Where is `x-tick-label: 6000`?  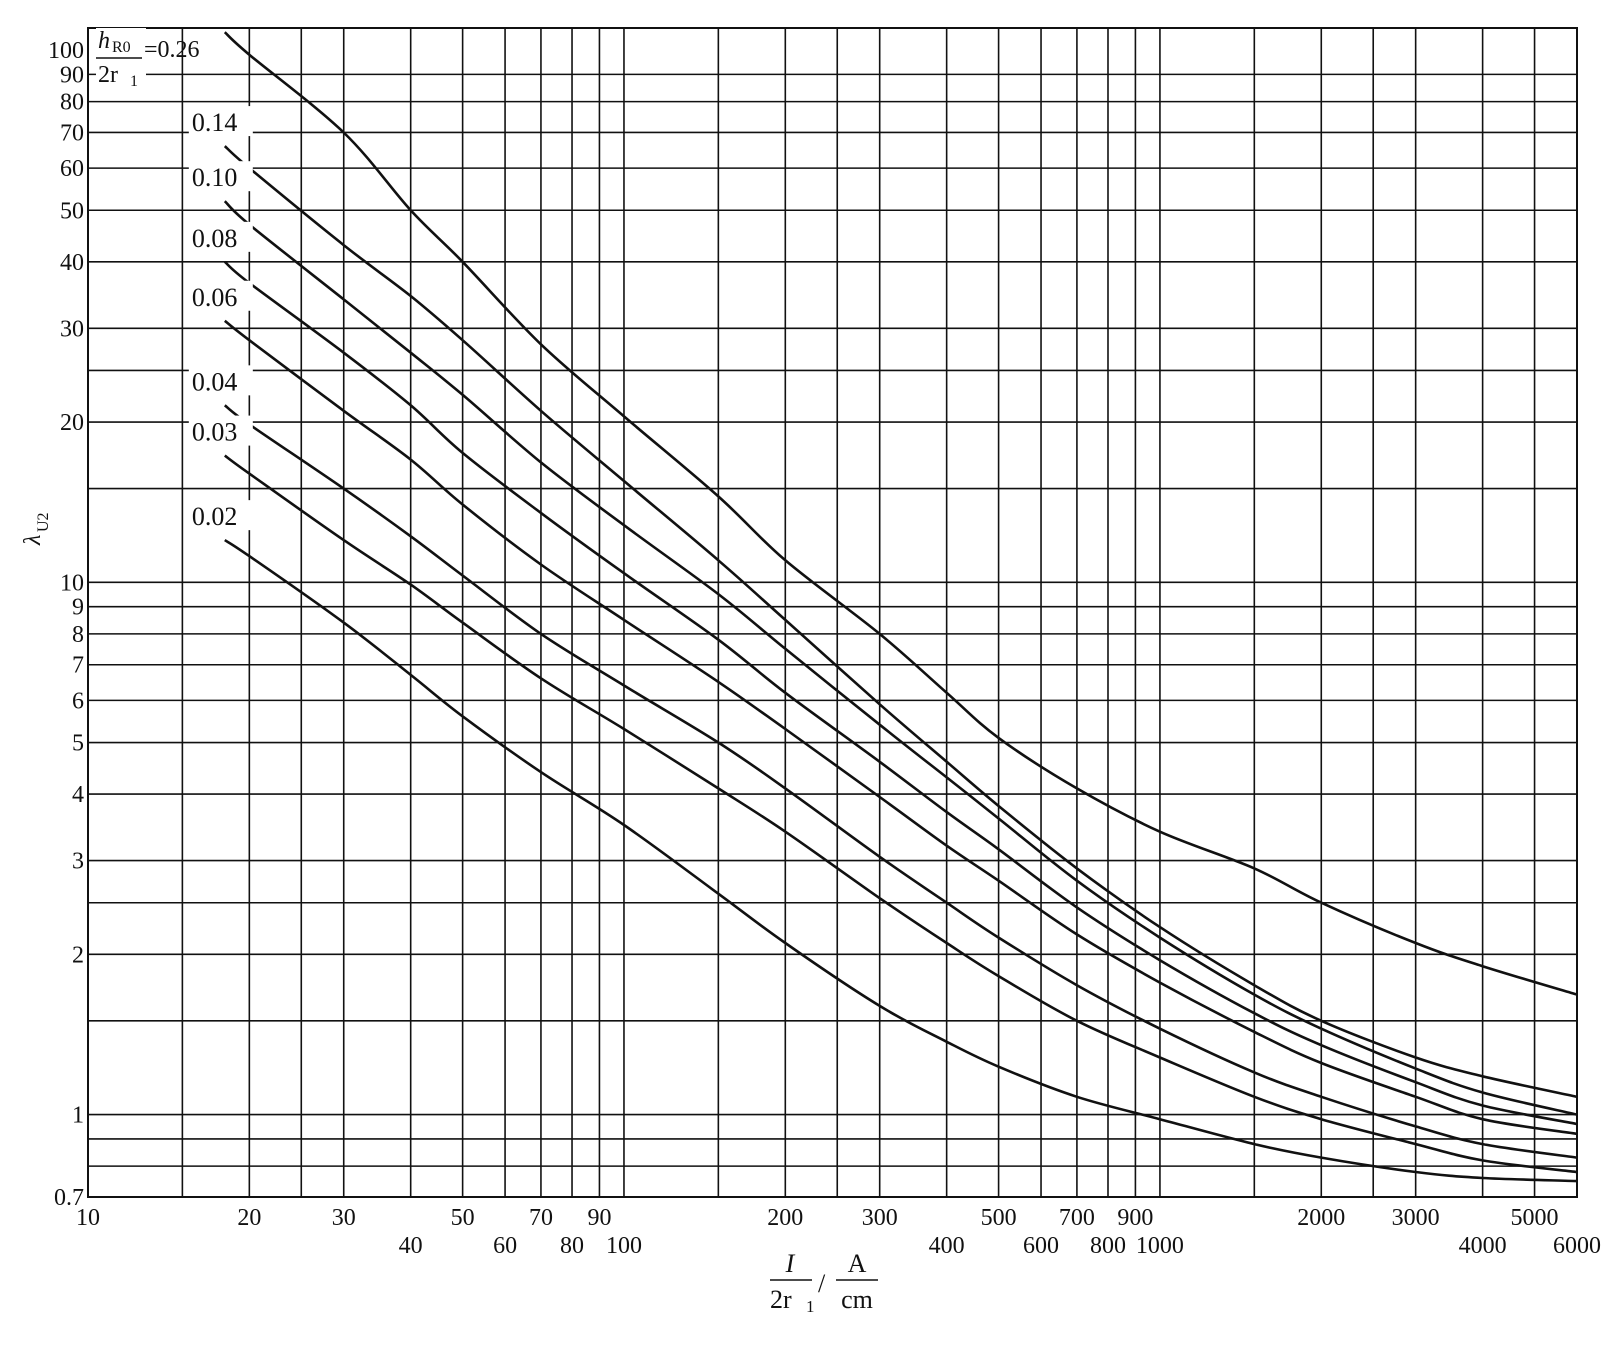 x-tick-label: 6000 is located at coordinates (1577, 1246).